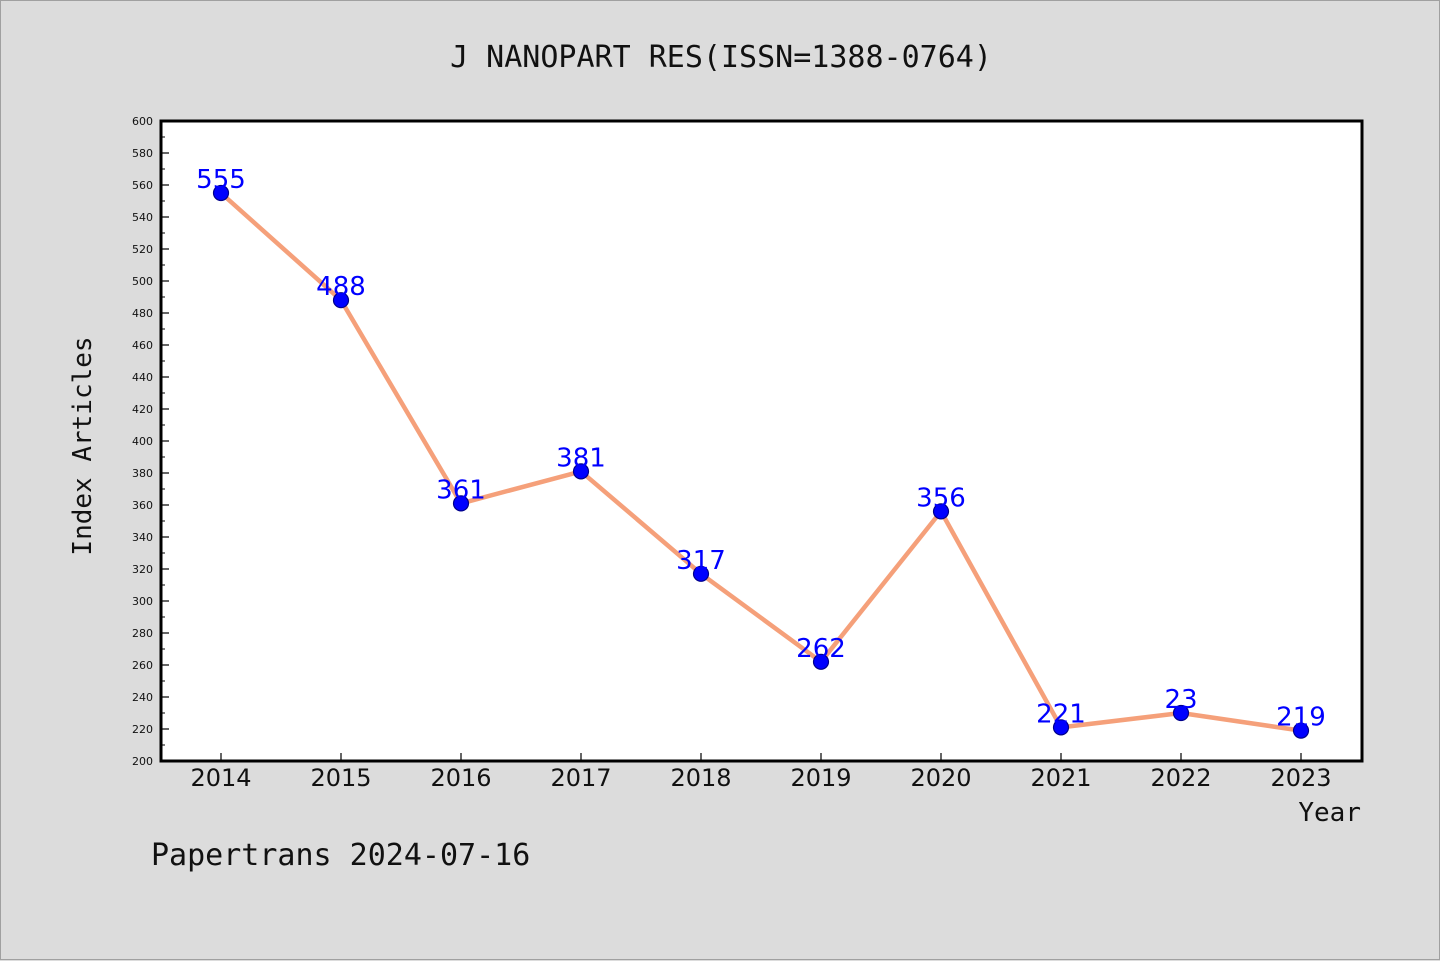 This screenshot has width=1440, height=961. What do you see at coordinates (142, 633) in the screenshot?
I see `y-tick-label: 280` at bounding box center [142, 633].